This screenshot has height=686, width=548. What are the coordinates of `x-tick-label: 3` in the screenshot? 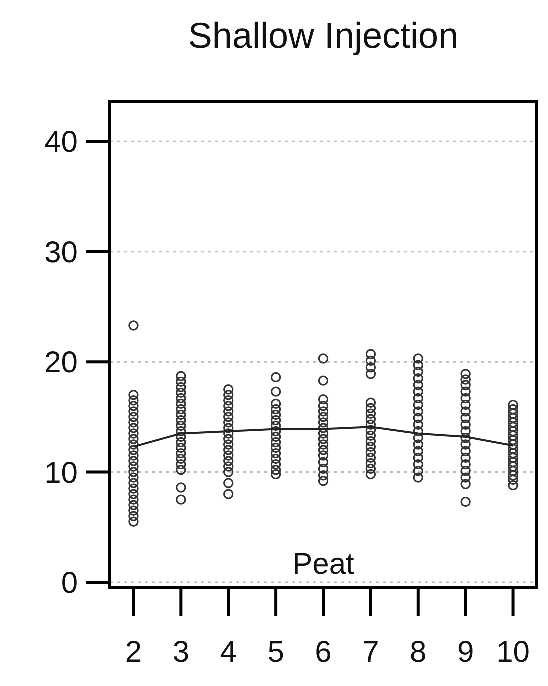 It's located at (181, 652).